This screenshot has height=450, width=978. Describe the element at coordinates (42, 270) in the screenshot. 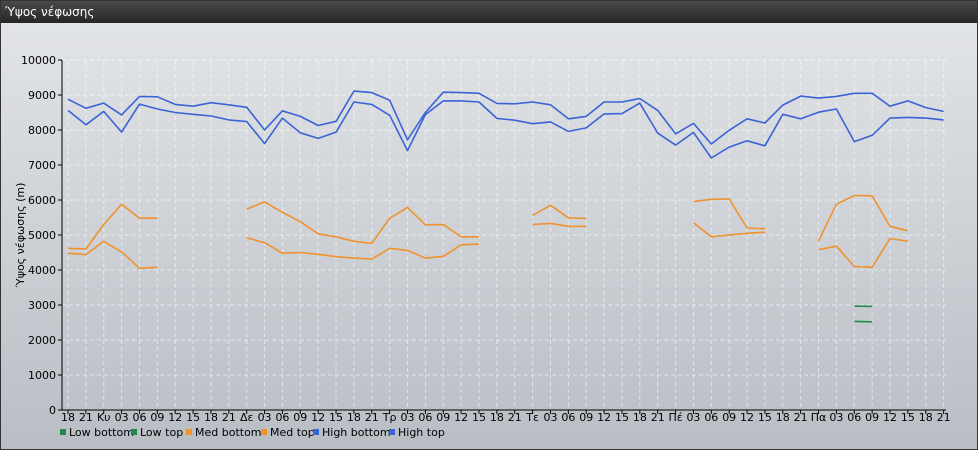

I see `y-tick-label: 4000` at that location.